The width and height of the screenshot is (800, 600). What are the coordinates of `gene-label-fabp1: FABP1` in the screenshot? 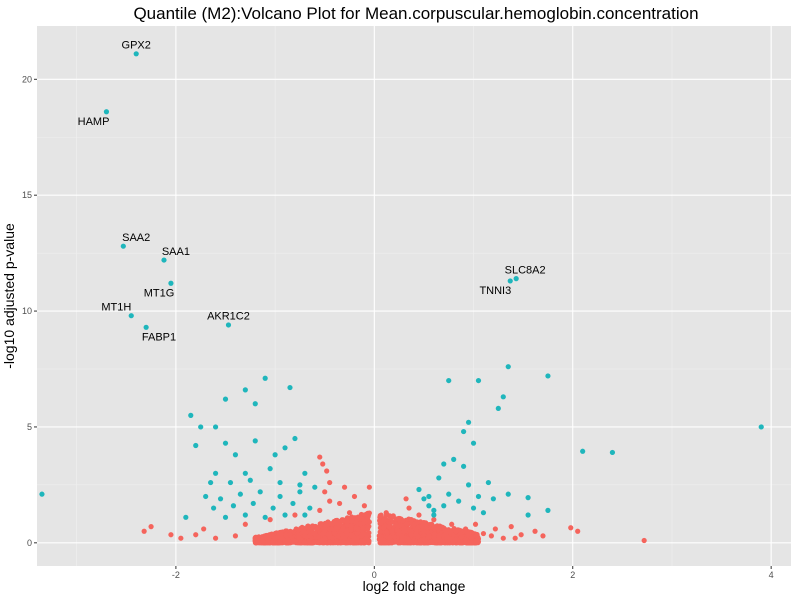 It's located at (159, 338).